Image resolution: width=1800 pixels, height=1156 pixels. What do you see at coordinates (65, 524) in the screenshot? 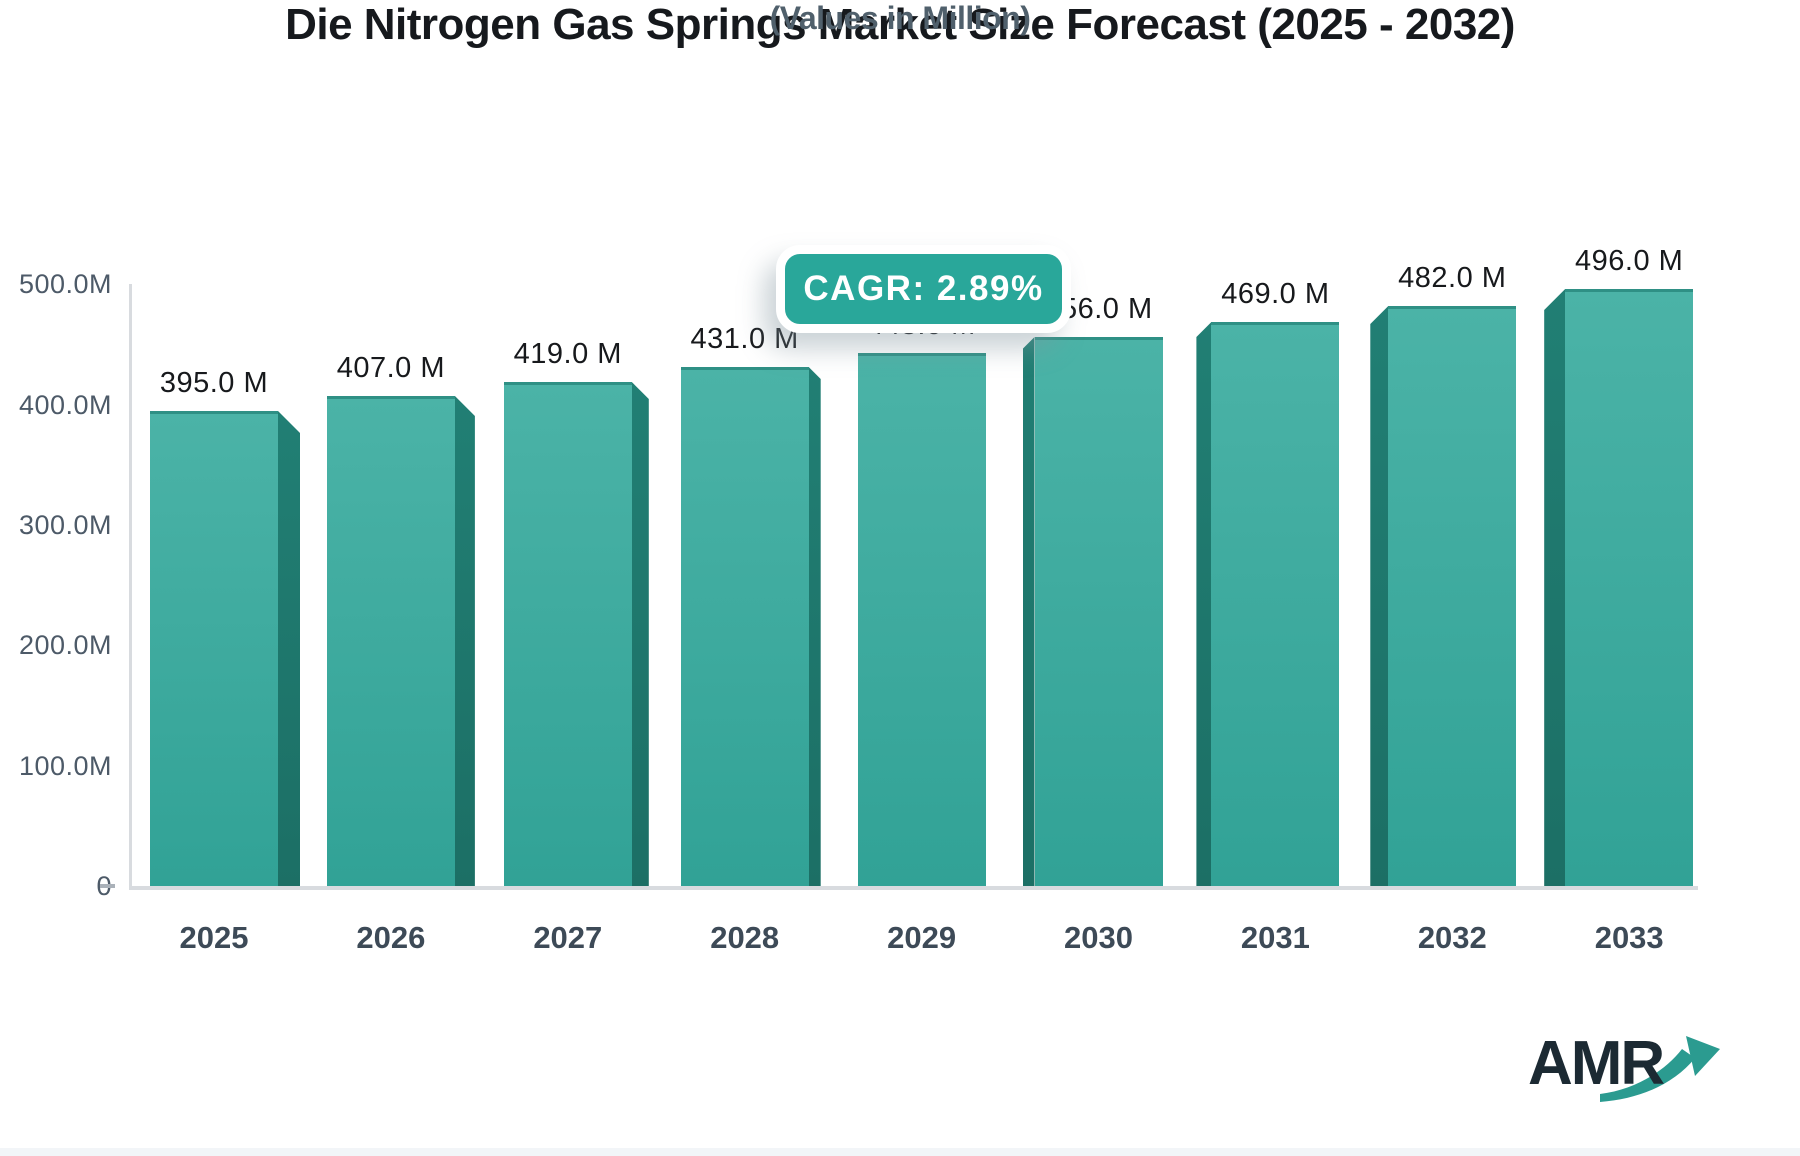
I see `y-tick-label-300: 300.0M` at bounding box center [65, 524].